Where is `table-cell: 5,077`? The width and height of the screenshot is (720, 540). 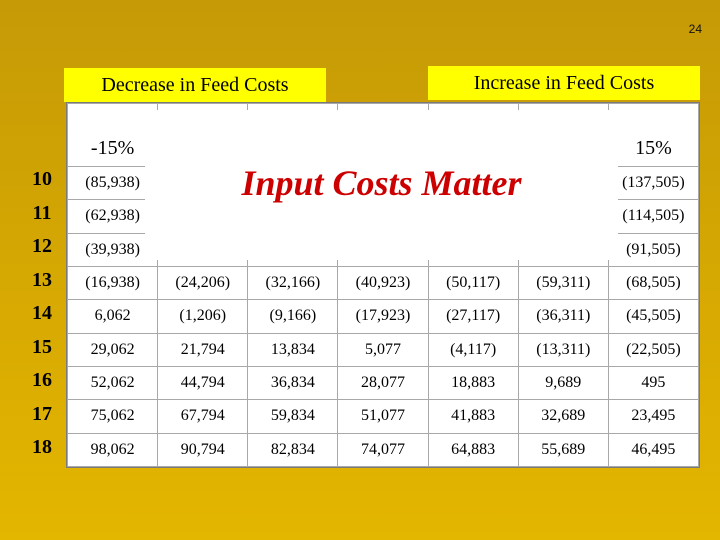 table-cell: 5,077 is located at coordinates (383, 349).